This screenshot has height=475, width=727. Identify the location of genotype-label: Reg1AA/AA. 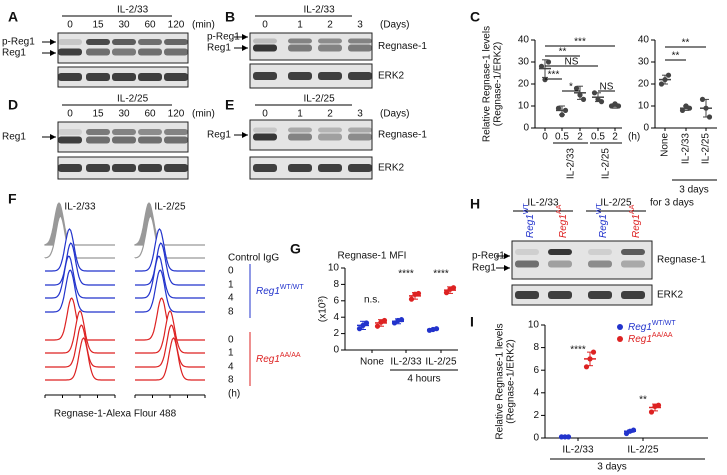
(278, 358).